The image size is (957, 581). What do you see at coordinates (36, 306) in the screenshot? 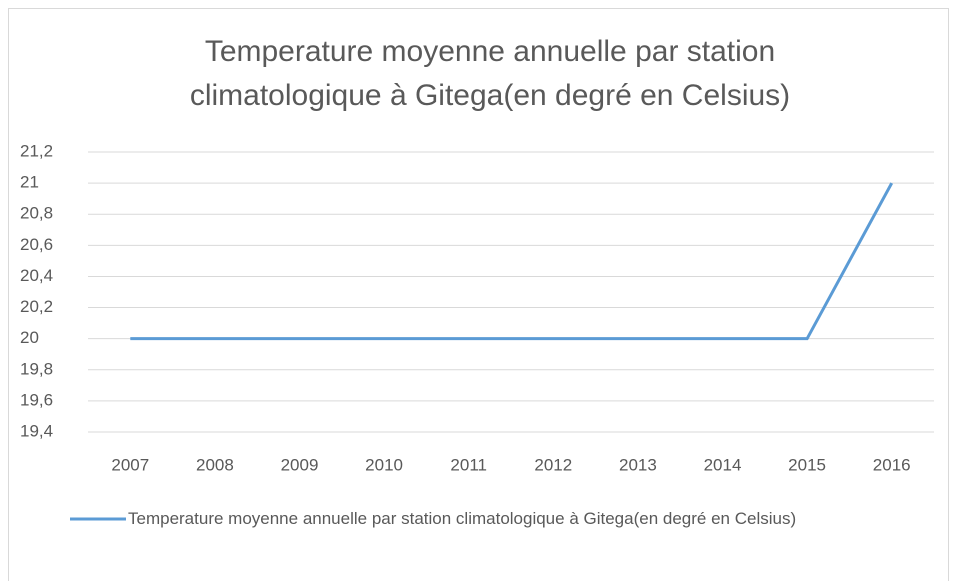
I see `y-tick-label: 20,2` at bounding box center [36, 306].